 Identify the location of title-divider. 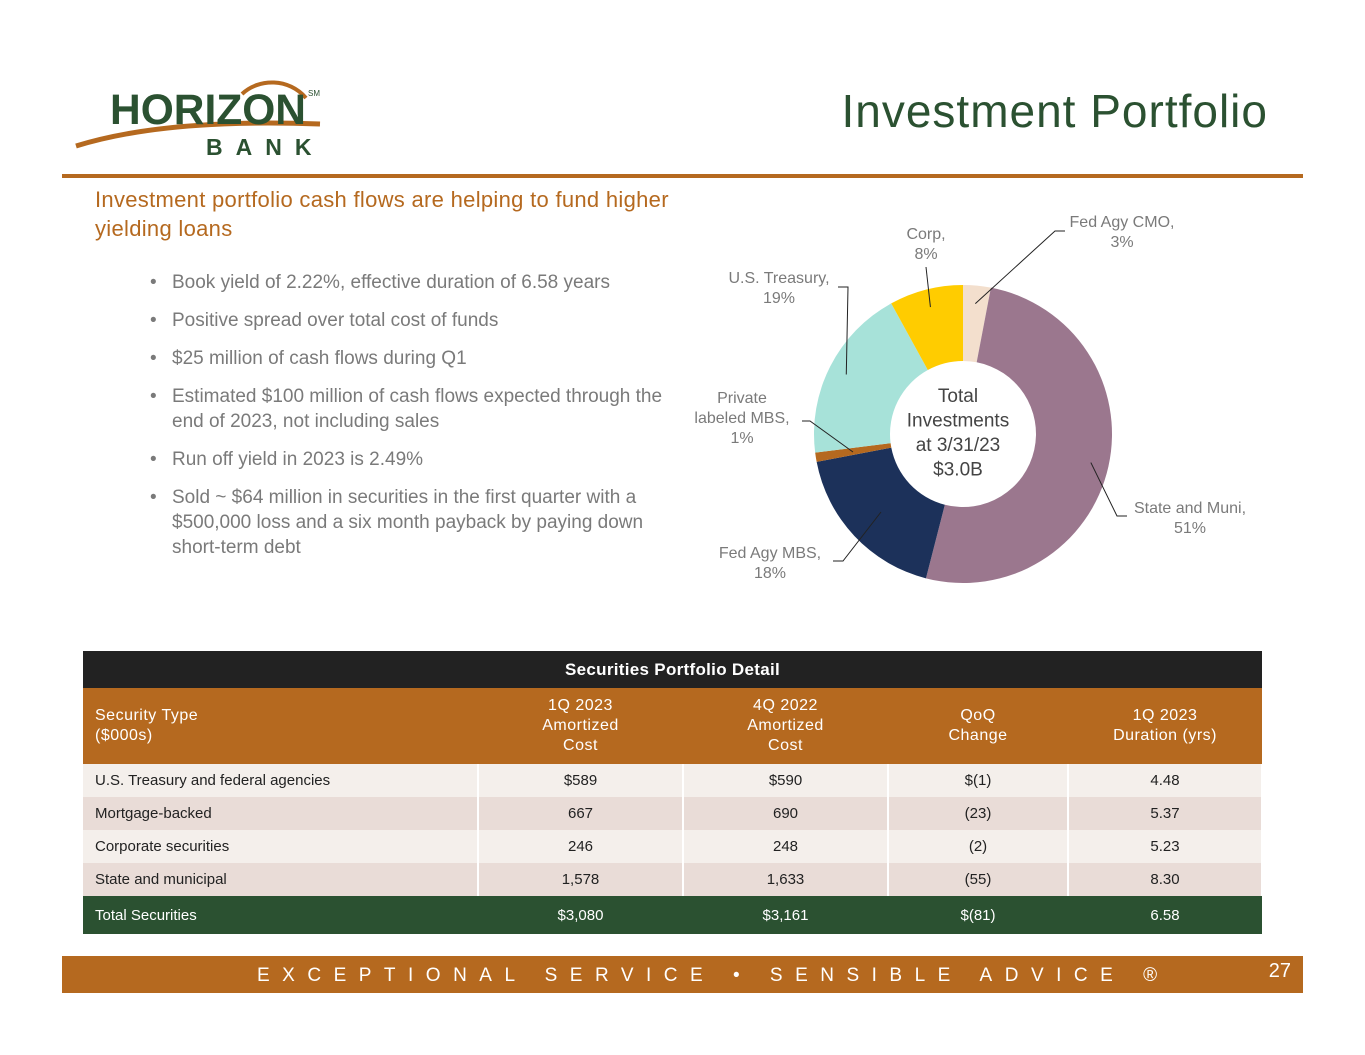
(682, 176).